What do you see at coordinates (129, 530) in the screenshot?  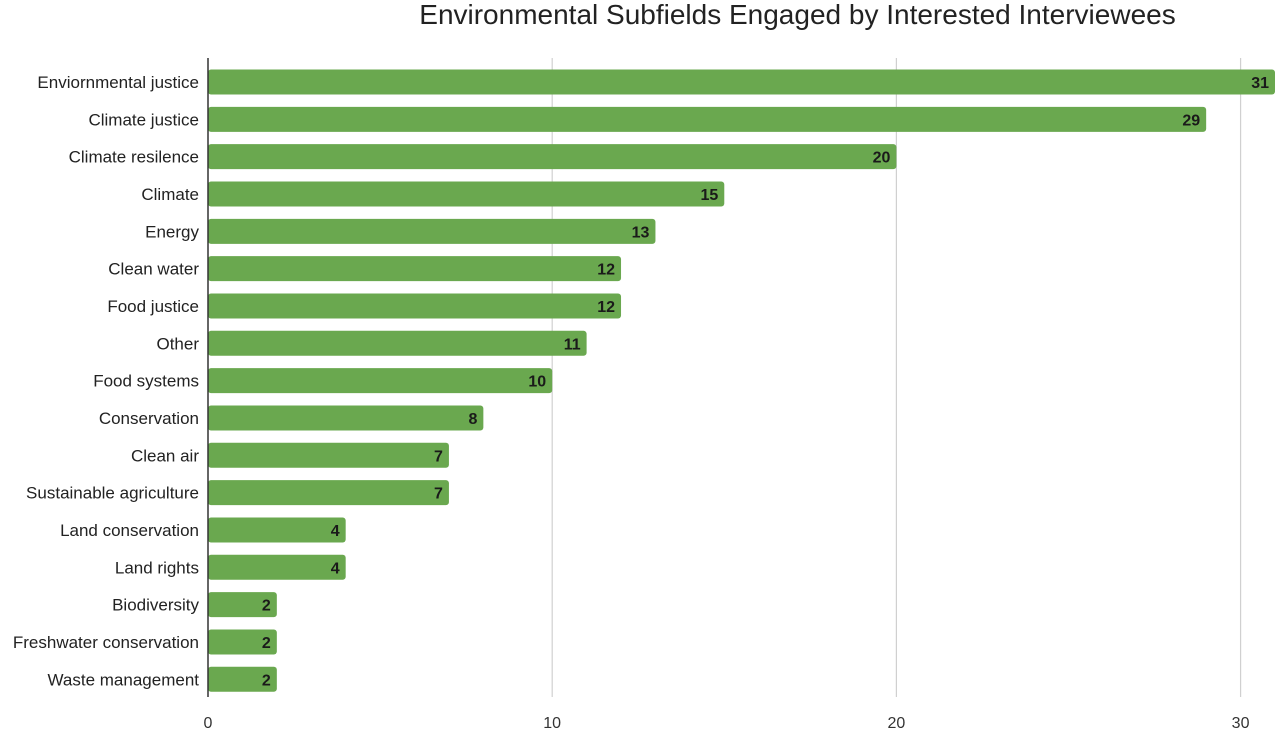 I see `category-label-12: Land conservation` at bounding box center [129, 530].